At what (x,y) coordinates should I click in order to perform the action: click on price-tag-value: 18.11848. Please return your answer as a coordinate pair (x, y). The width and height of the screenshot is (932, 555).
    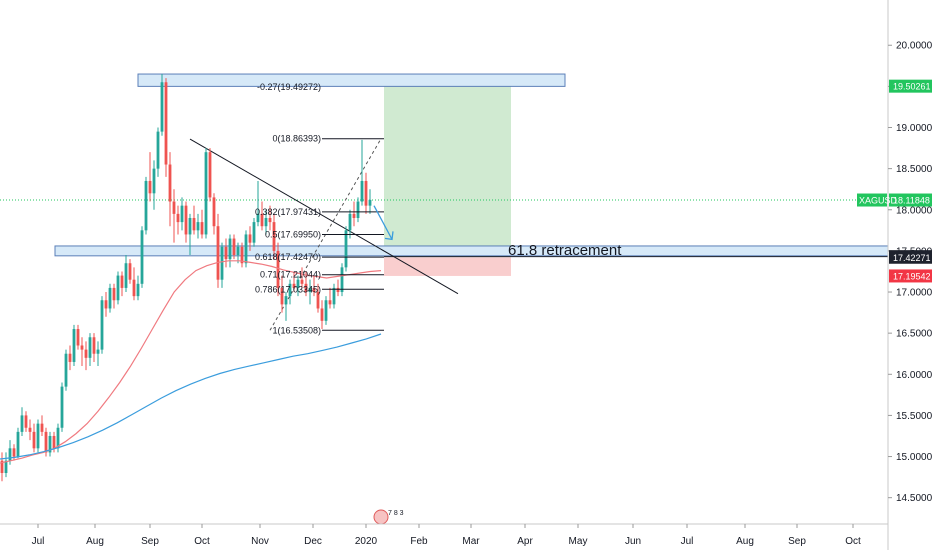
    Looking at the image, I should click on (911, 201).